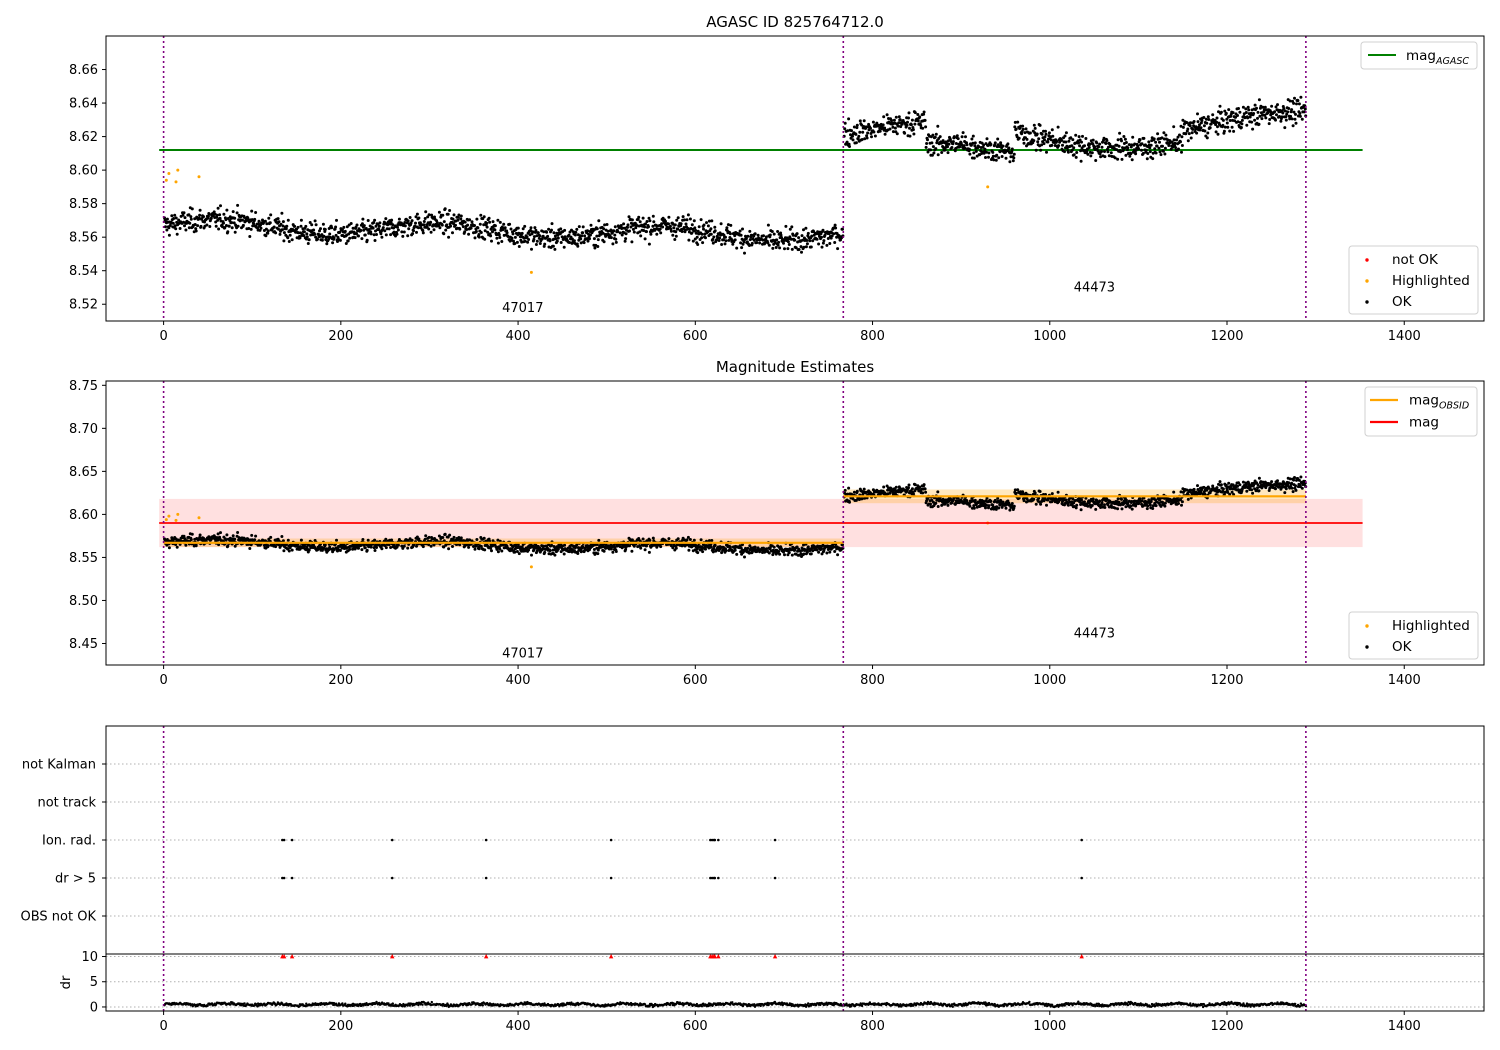  What do you see at coordinates (1431, 626) in the screenshot?
I see `legend-label: Highlighted` at bounding box center [1431, 626].